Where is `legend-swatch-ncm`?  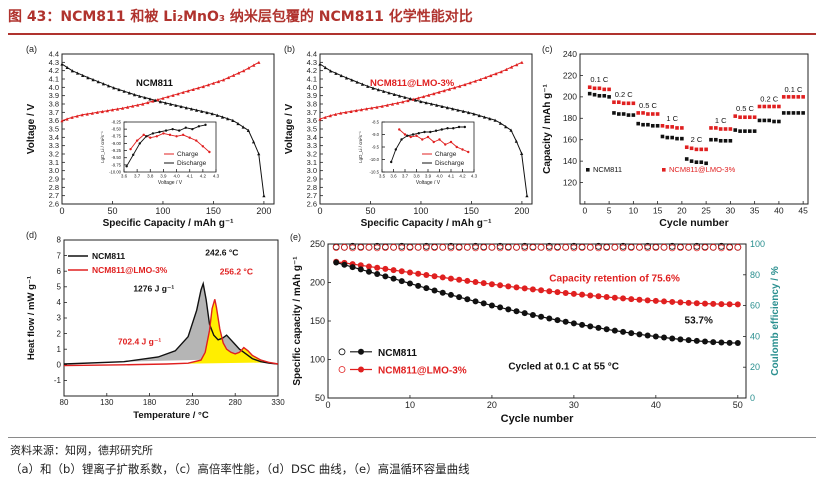 legend-swatch-ncm is located at coordinates (588, 170).